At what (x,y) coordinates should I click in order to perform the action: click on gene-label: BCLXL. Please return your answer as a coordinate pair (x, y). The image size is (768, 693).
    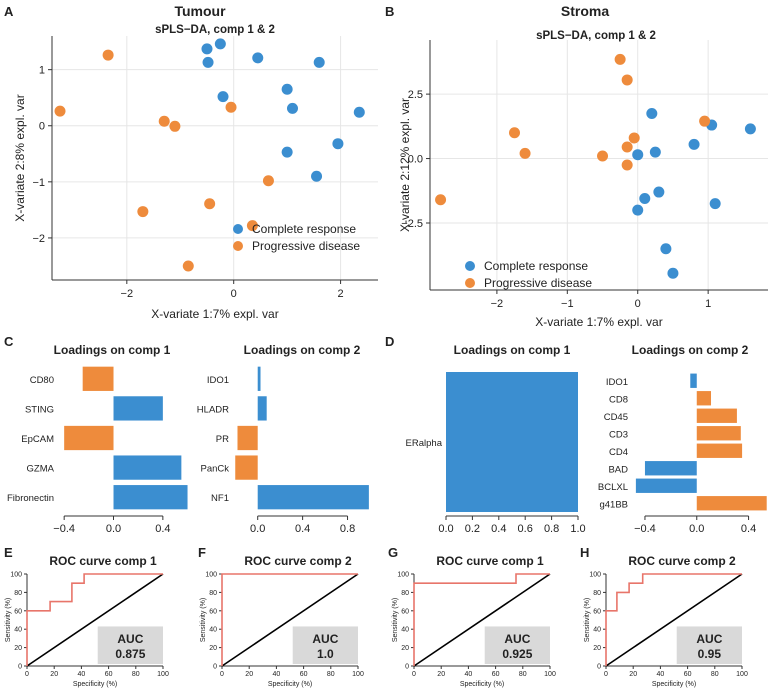
    Looking at the image, I should click on (613, 487).